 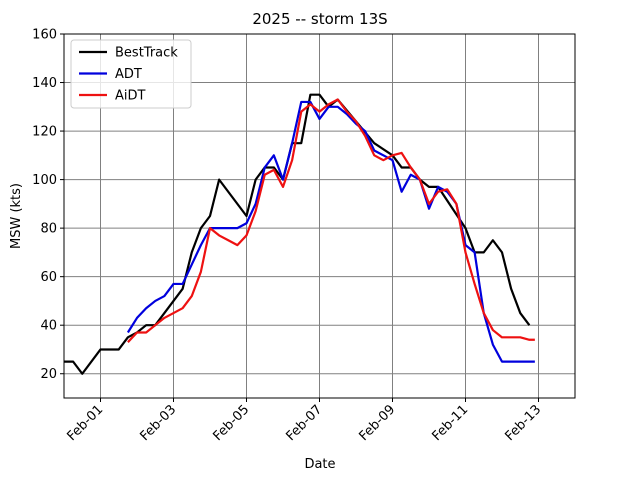 I want to click on y-tick-label: 80, so click(x=48, y=229).